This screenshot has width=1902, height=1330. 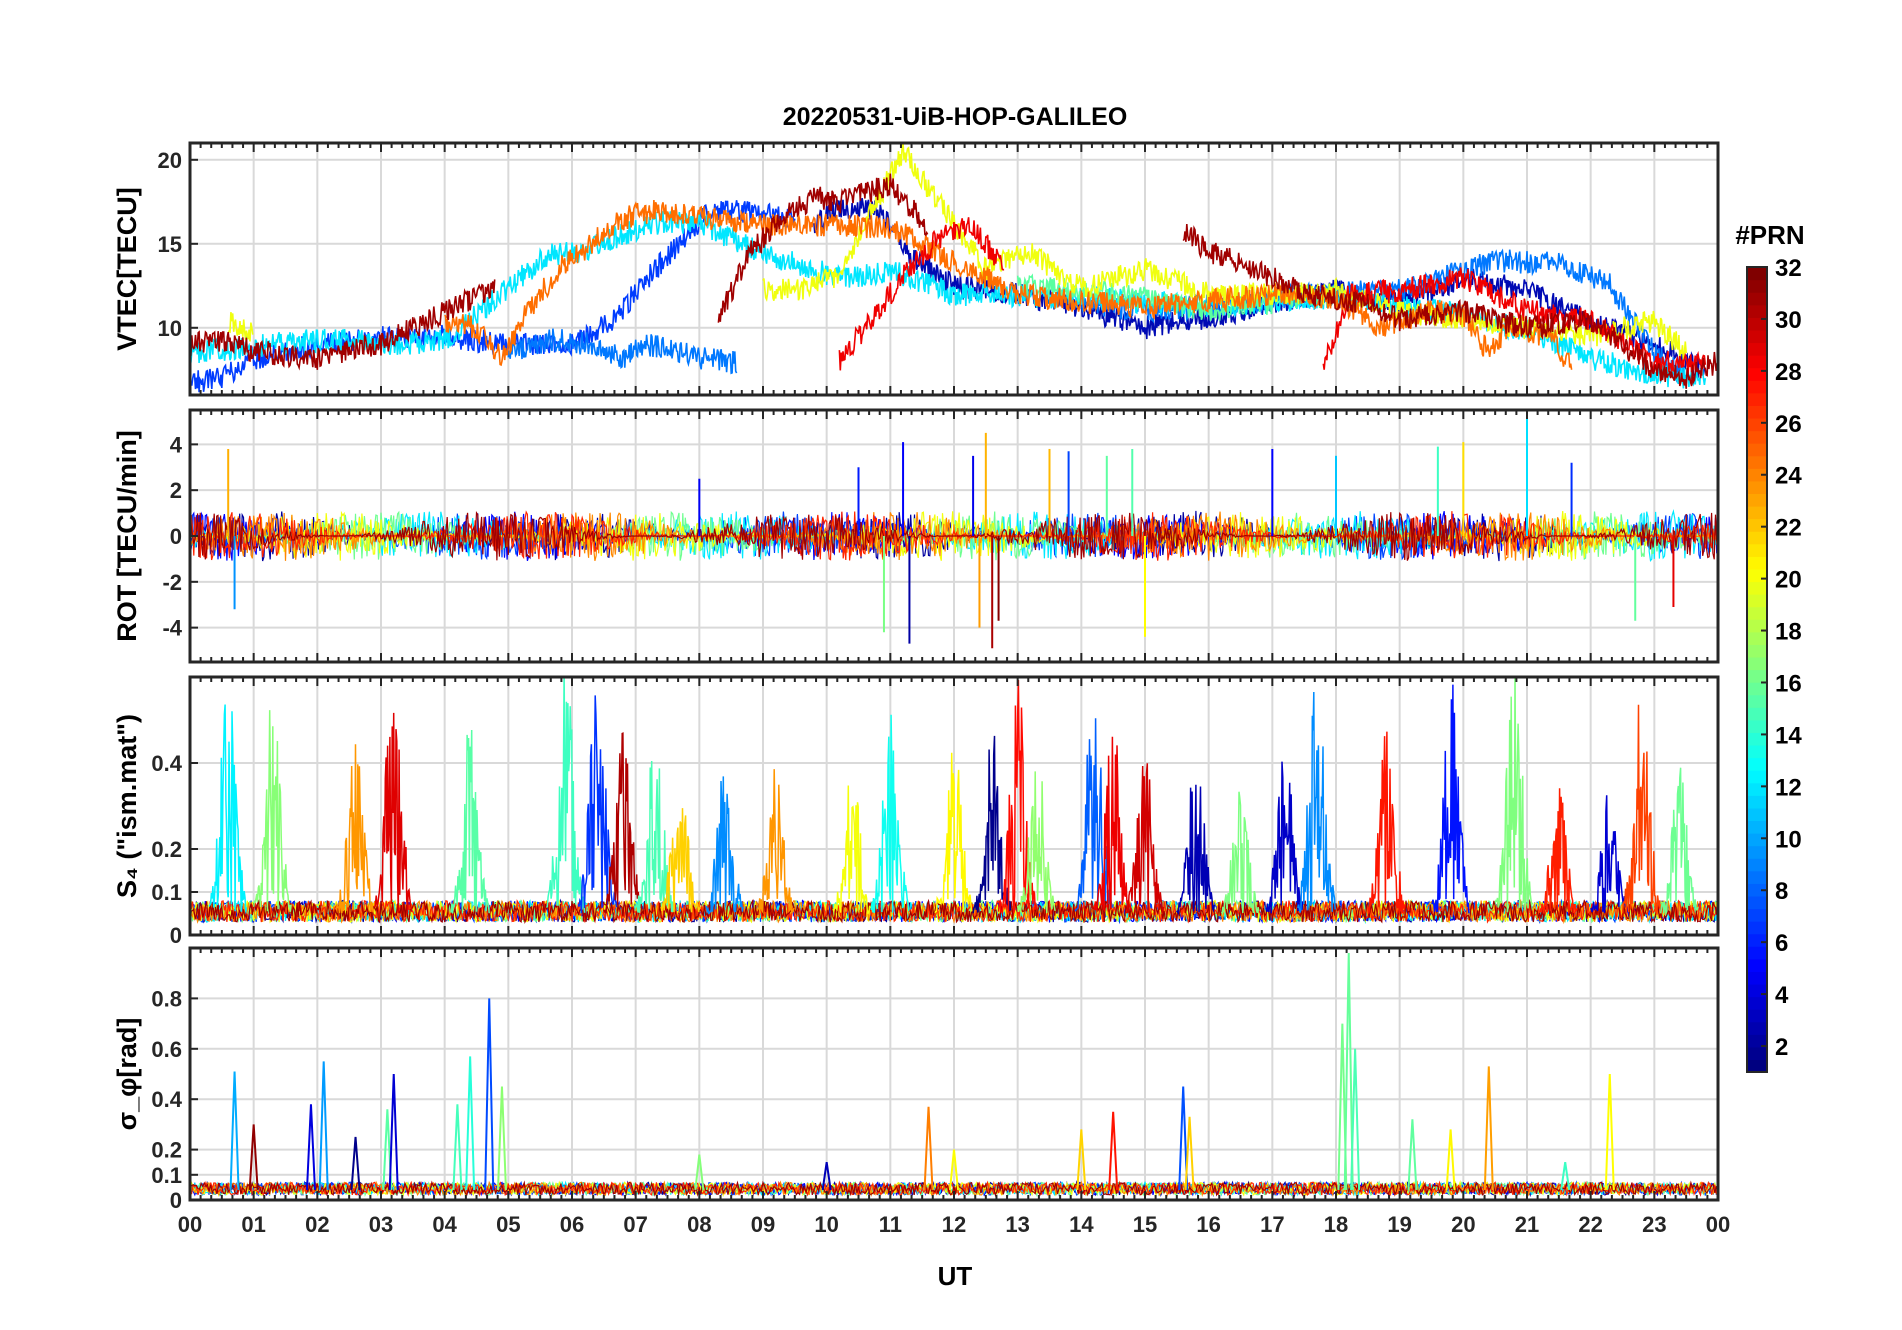 What do you see at coordinates (176, 490) in the screenshot?
I see `y-tick-label: 2` at bounding box center [176, 490].